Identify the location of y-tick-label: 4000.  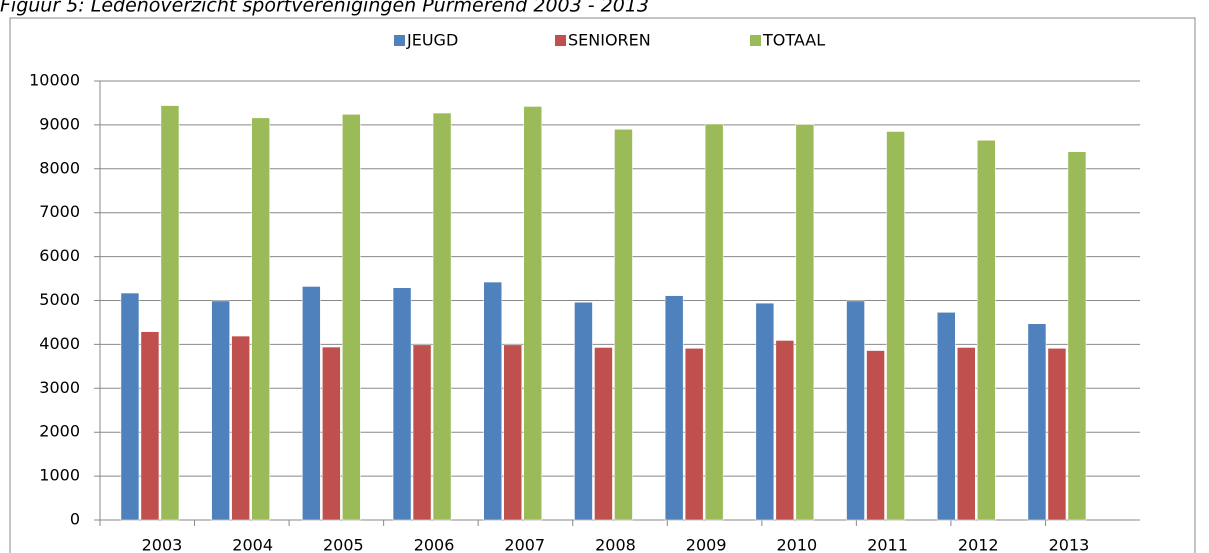
(59, 343).